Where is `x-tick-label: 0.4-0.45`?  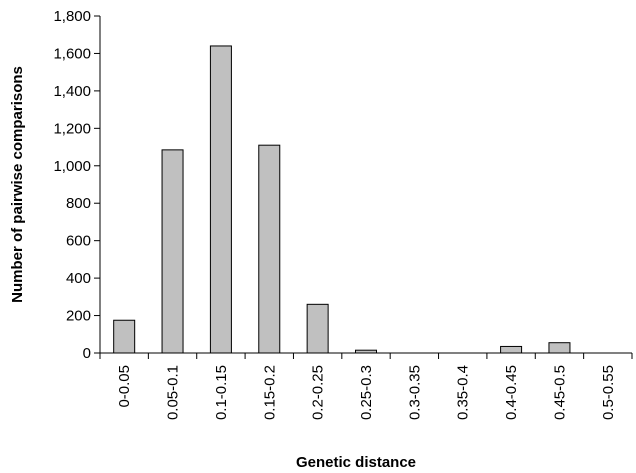
x-tick-label: 0.4-0.45 is located at coordinates (511, 392).